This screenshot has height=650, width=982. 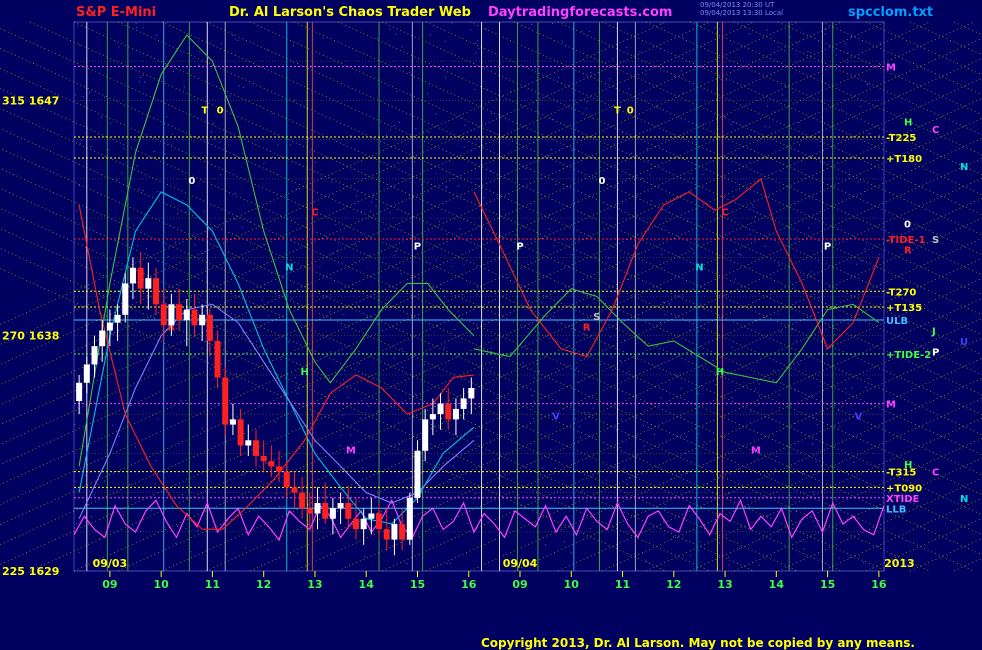 I want to click on level-label: LLB, so click(x=896, y=509).